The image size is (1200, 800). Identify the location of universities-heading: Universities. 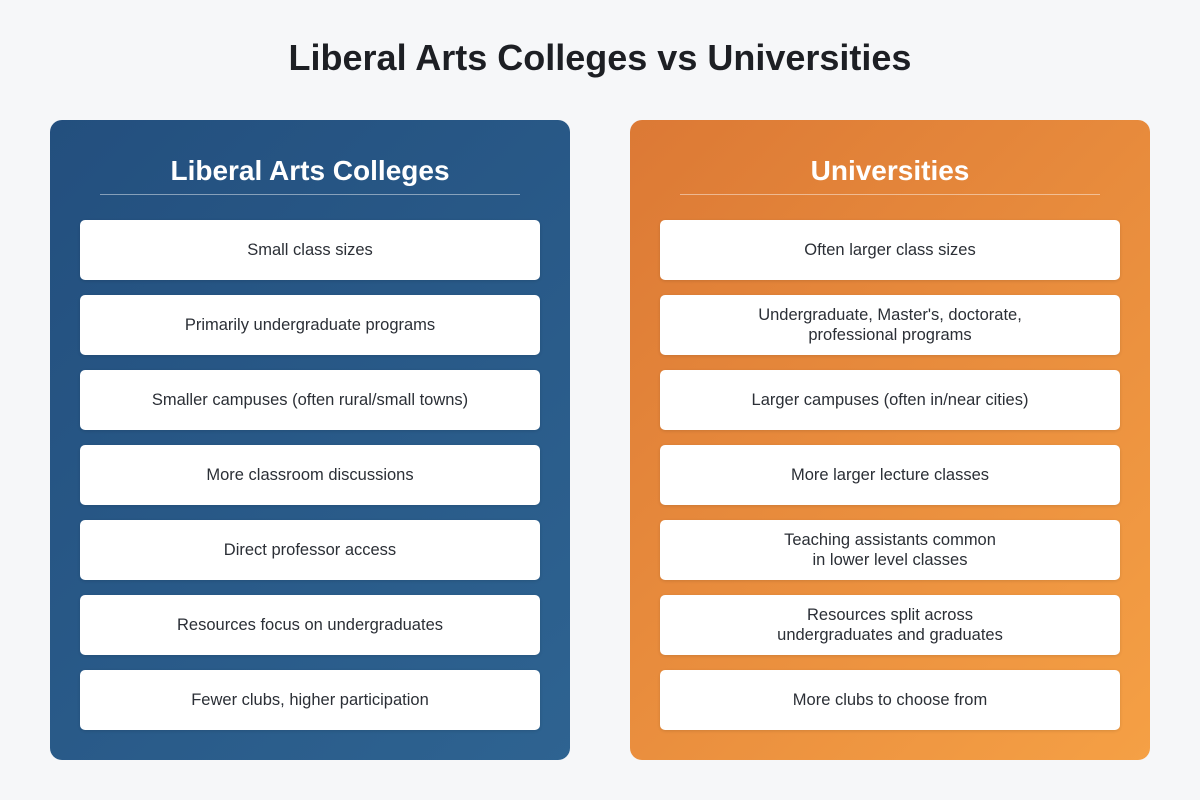
(890, 170).